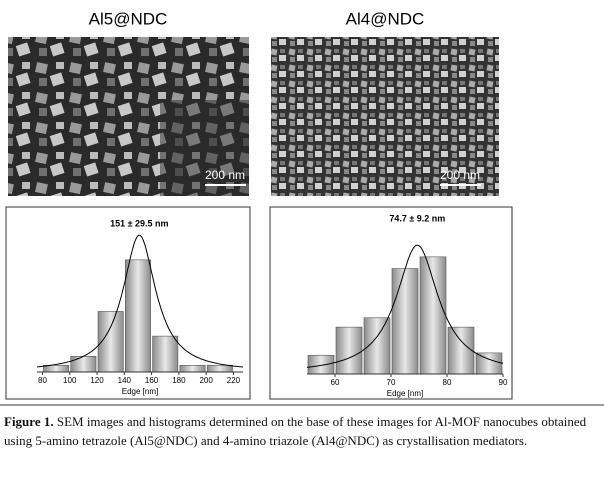 The image size is (604, 477). What do you see at coordinates (503, 382) in the screenshot?
I see `x-tick-label: 90` at bounding box center [503, 382].